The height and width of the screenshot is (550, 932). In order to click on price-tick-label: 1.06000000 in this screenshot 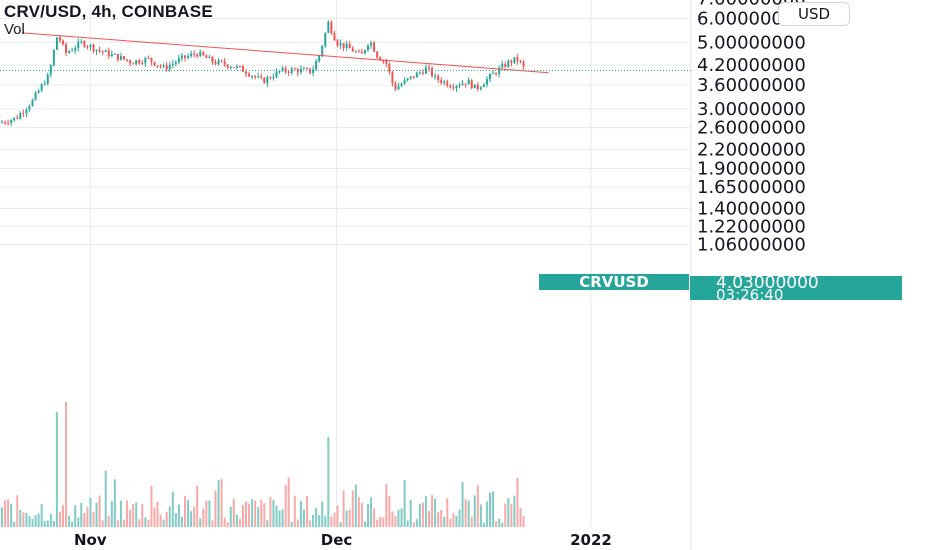, I will do `click(751, 245)`.